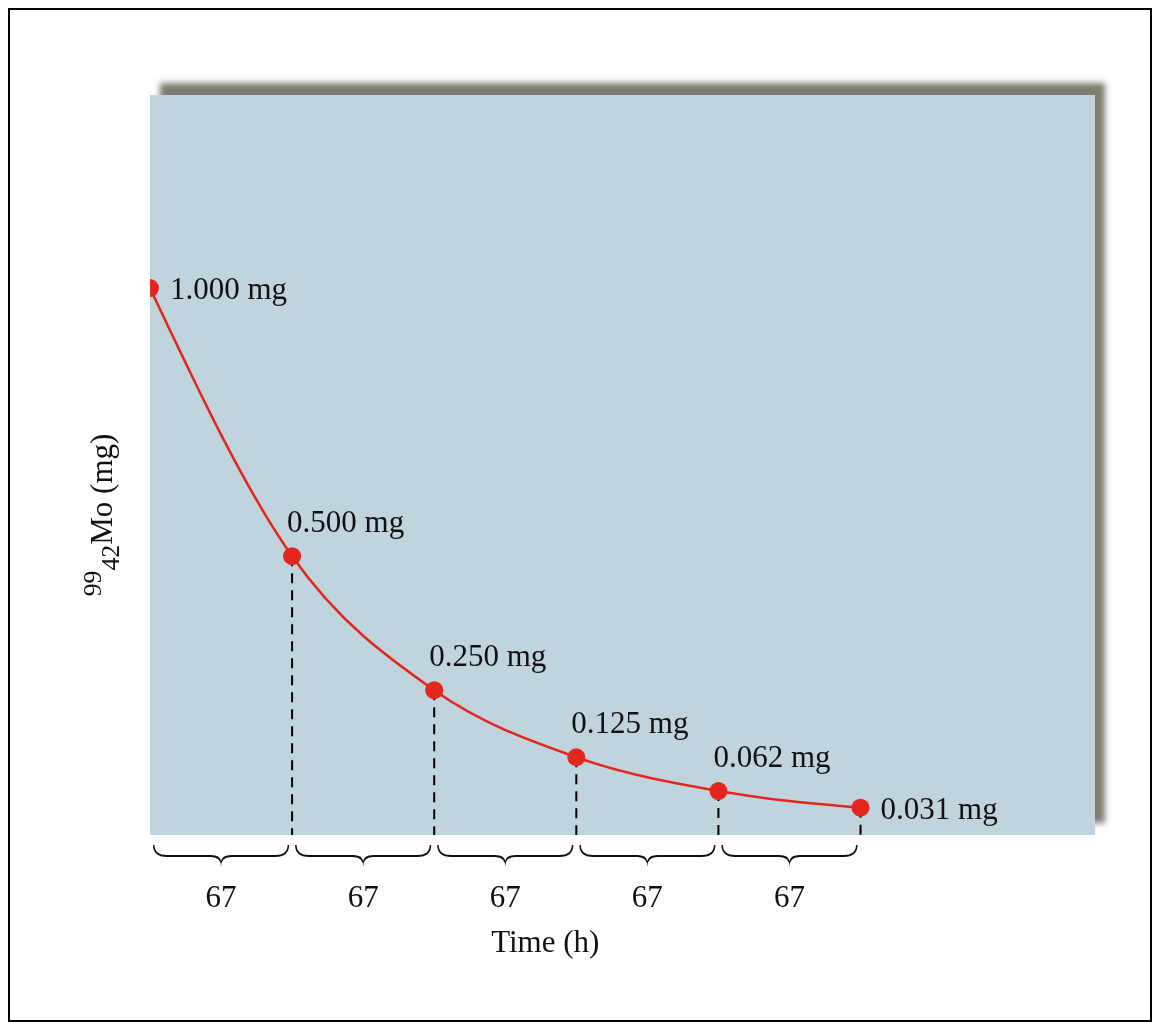  I want to click on x-axis-title: Time (h), so click(545, 941).